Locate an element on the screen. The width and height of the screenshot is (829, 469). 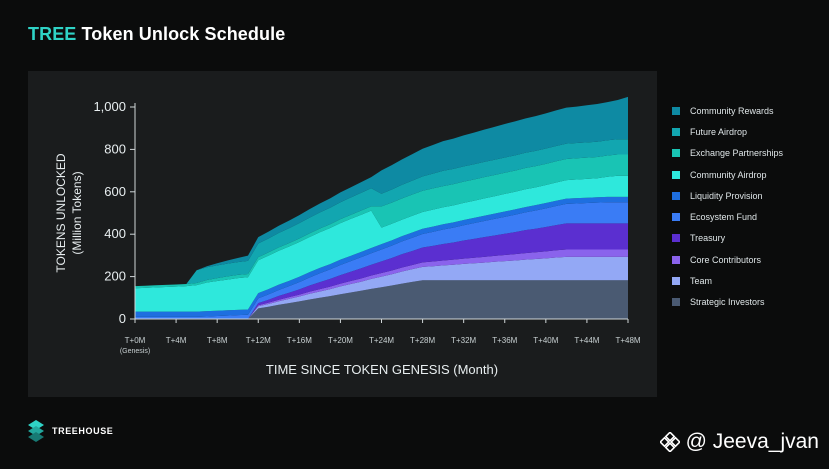
x-tick-label: T+28M is located at coordinates (422, 340).